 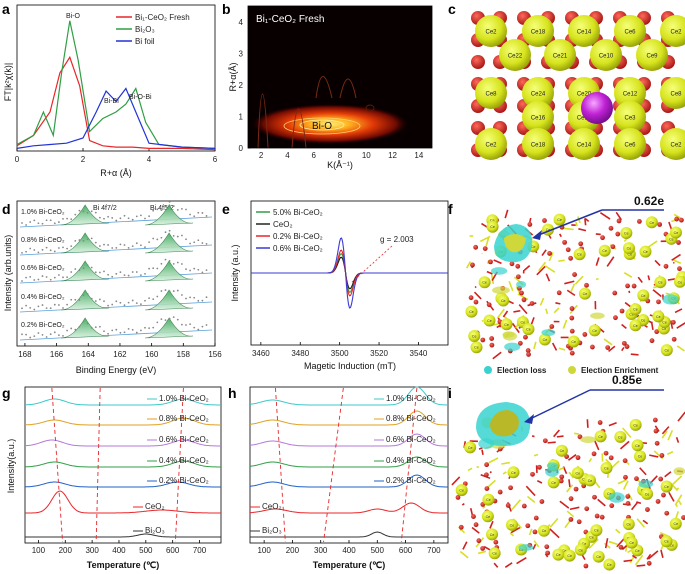 What do you see at coordinates (43, 297) in the screenshot?
I see `xps-sample-label: 0.4% Bi-CeO₂` at bounding box center [43, 297].